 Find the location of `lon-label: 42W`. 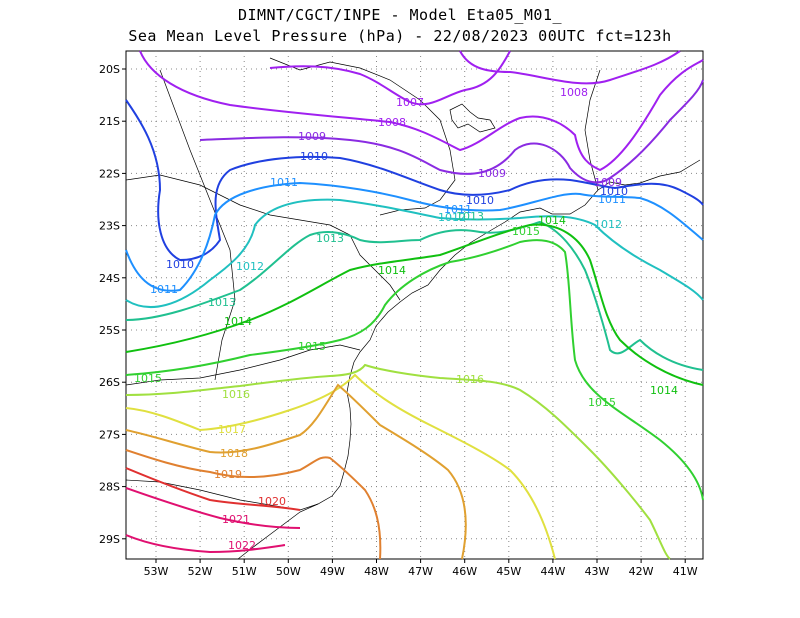

lon-label: 42W is located at coordinates (641, 571).